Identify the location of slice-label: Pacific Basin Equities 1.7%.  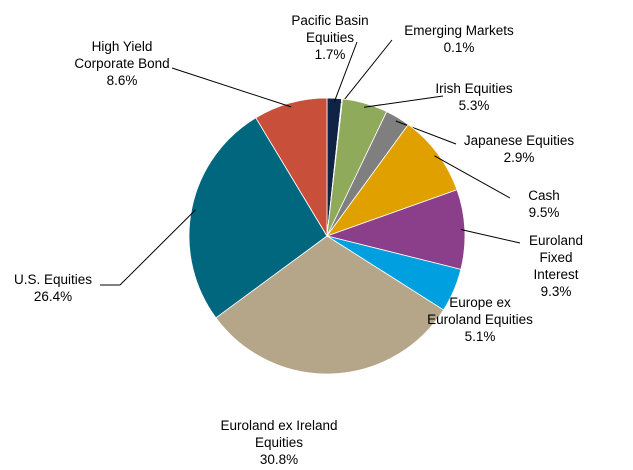
(329, 37).